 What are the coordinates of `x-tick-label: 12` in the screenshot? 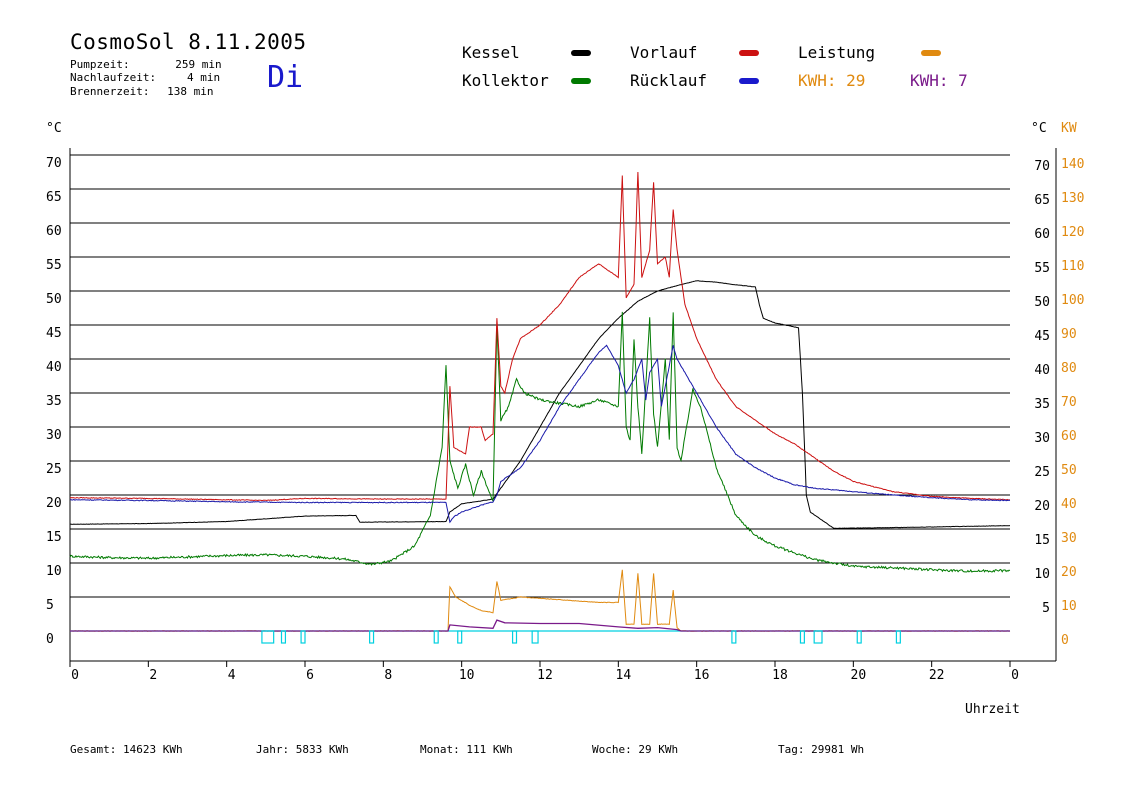 It's located at (545, 675).